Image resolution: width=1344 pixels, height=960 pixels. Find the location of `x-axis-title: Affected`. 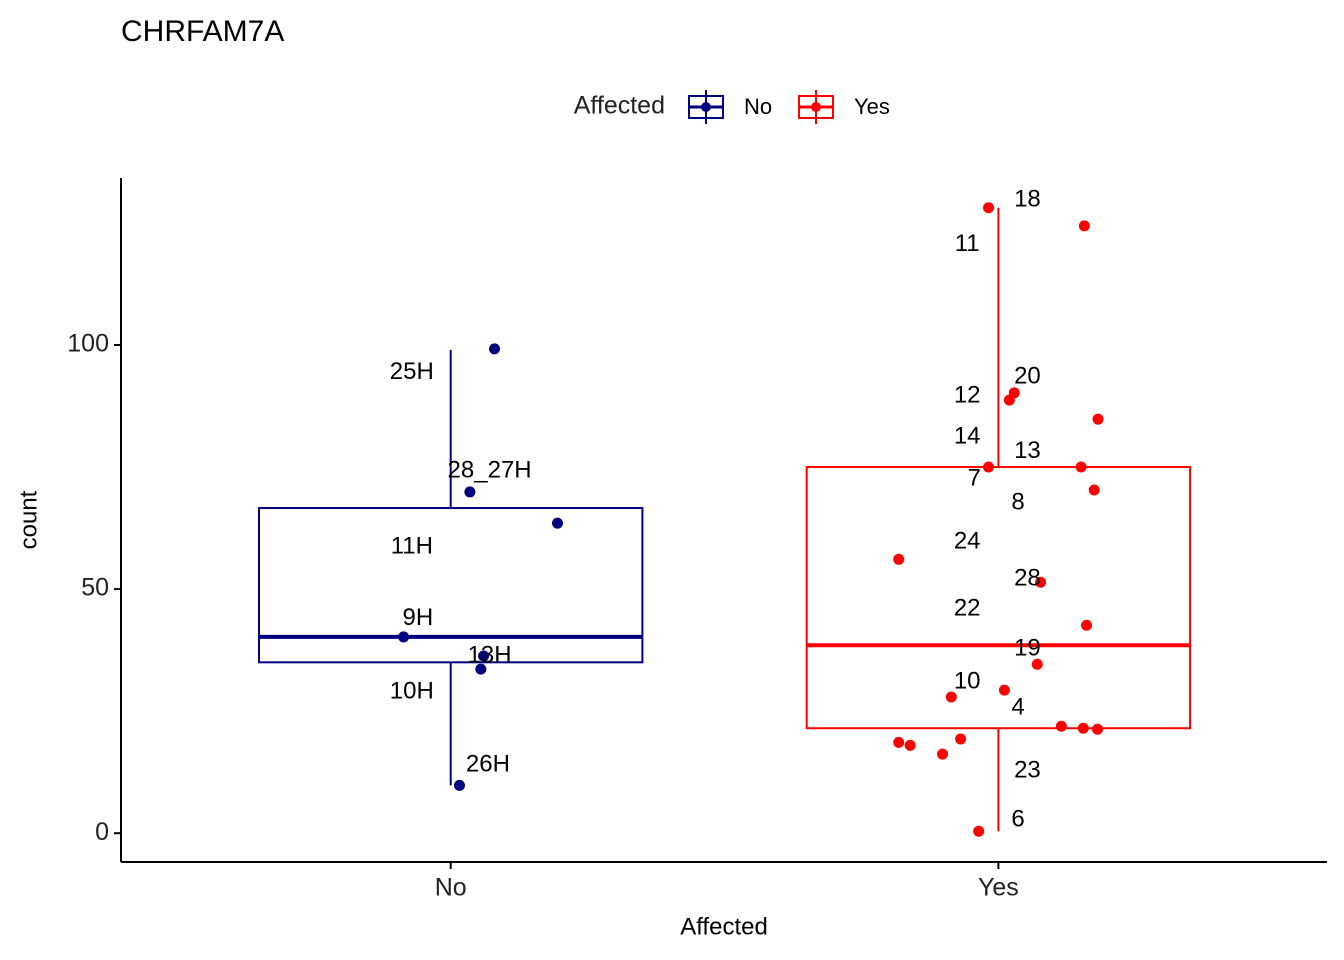

x-axis-title: Affected is located at coordinates (724, 926).